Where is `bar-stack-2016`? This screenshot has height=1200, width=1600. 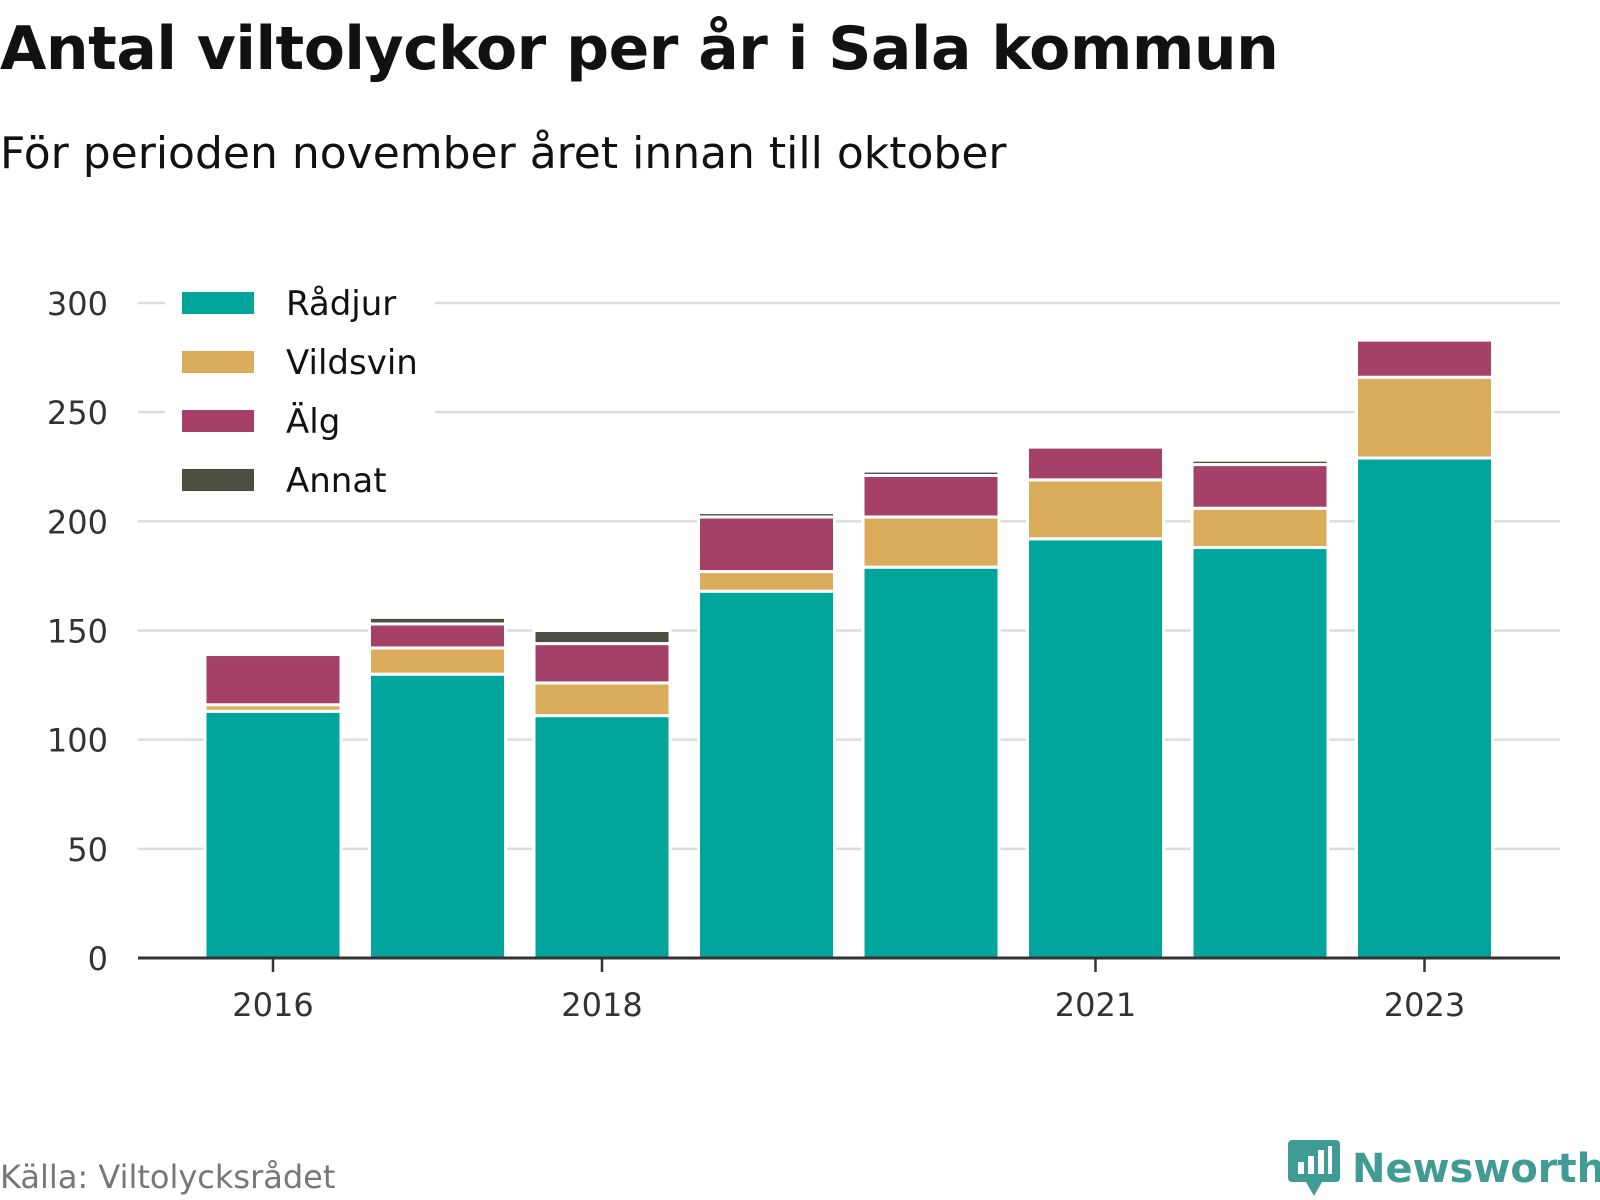 bar-stack-2016 is located at coordinates (273, 806).